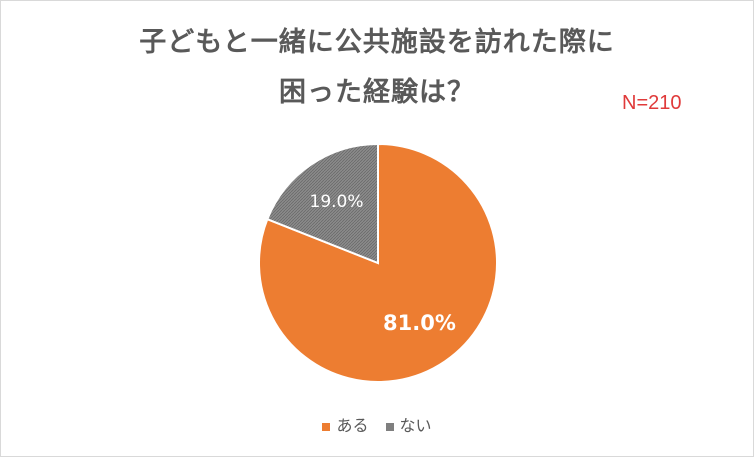  What do you see at coordinates (377, 424) in the screenshot?
I see `legend: ある ない` at bounding box center [377, 424].